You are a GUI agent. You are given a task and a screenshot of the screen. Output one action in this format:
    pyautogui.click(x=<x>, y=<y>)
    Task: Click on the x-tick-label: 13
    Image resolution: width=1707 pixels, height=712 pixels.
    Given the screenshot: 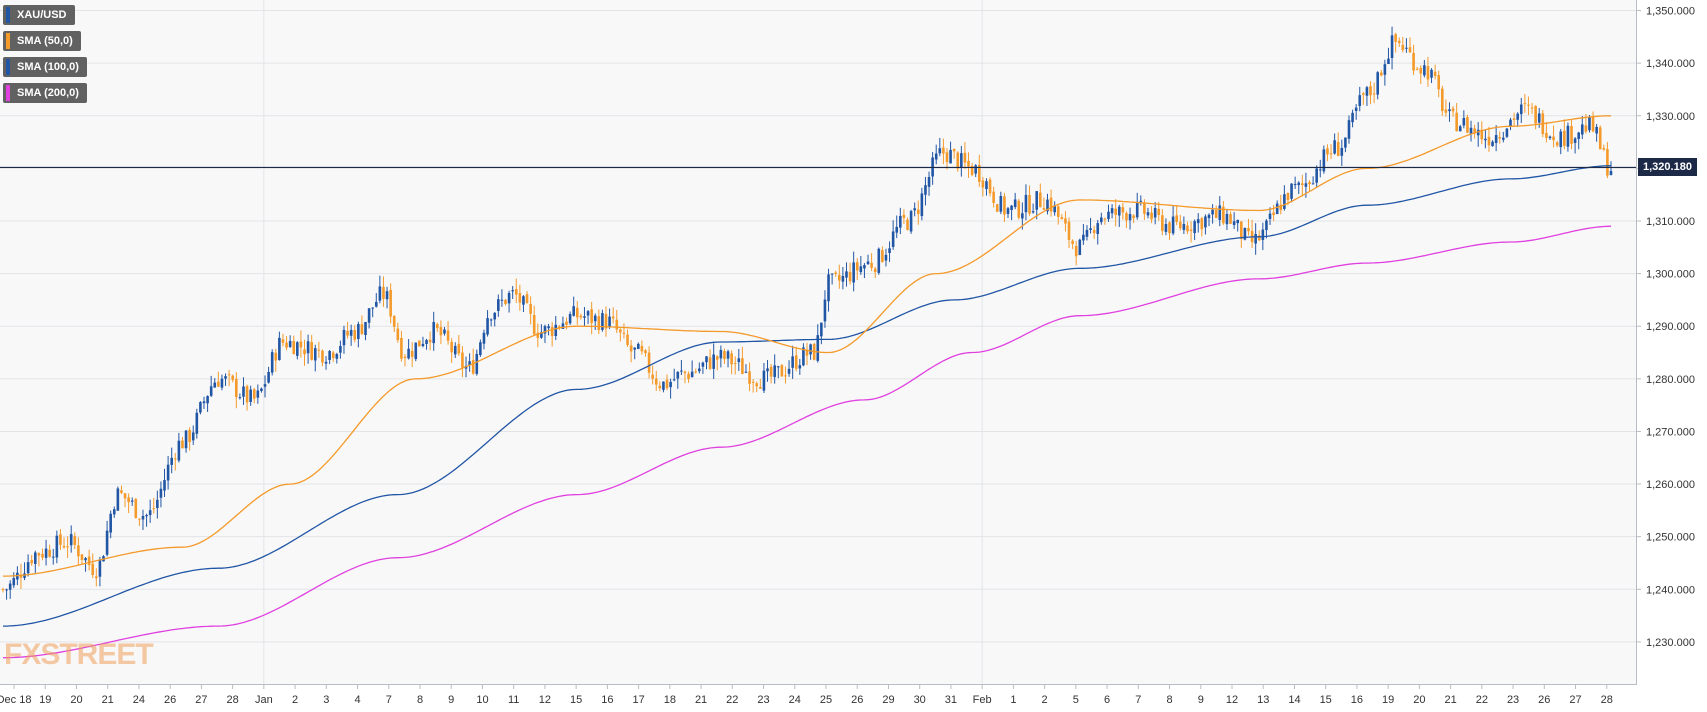 What is the action you would take?
    pyautogui.click(x=1263, y=700)
    